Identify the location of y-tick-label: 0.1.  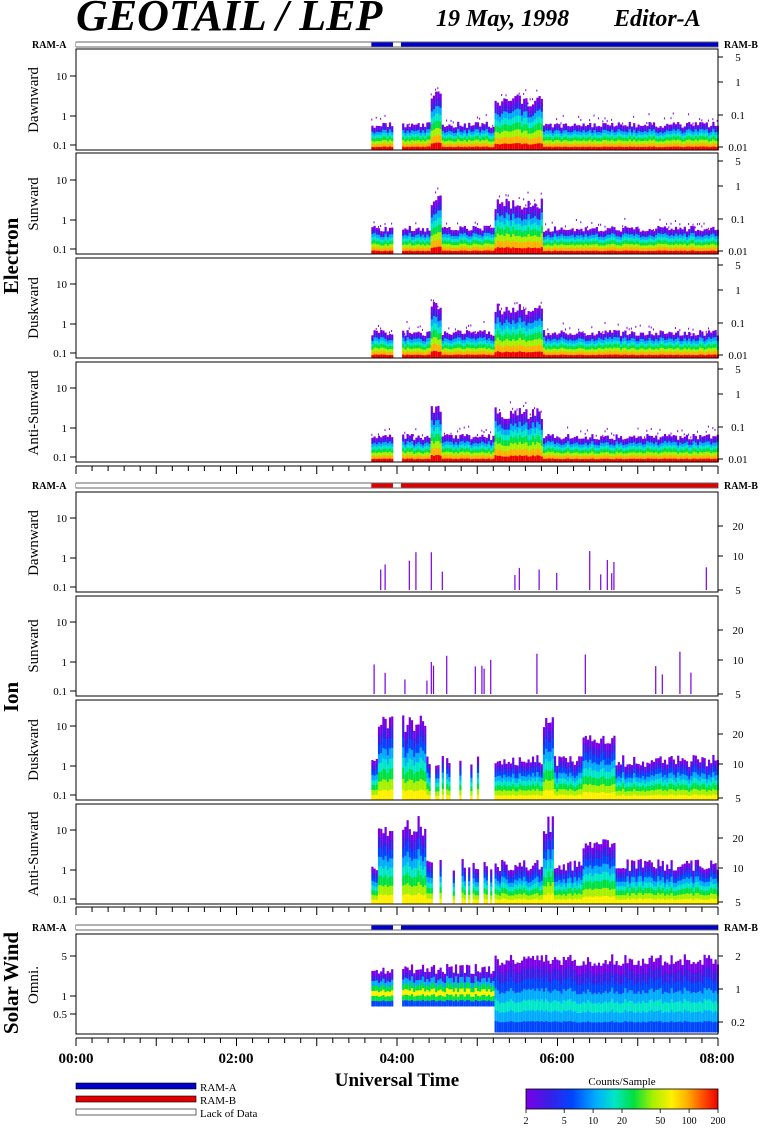
(738, 220).